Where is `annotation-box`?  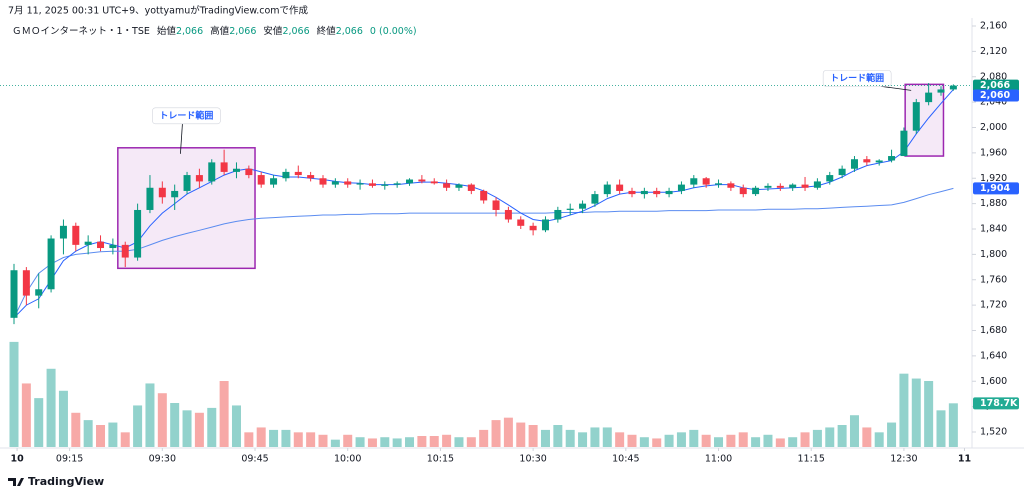
annotation-box is located at coordinates (924, 120).